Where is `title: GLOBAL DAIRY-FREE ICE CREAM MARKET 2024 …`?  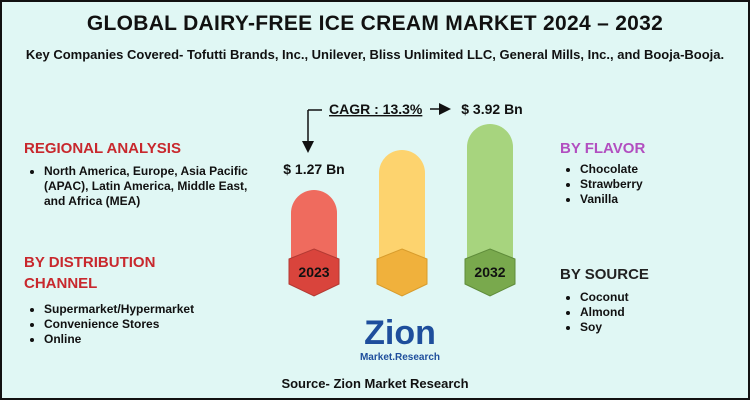 title: GLOBAL DAIRY-FREE ICE CREAM MARKET 2024 … is located at coordinates (375, 23).